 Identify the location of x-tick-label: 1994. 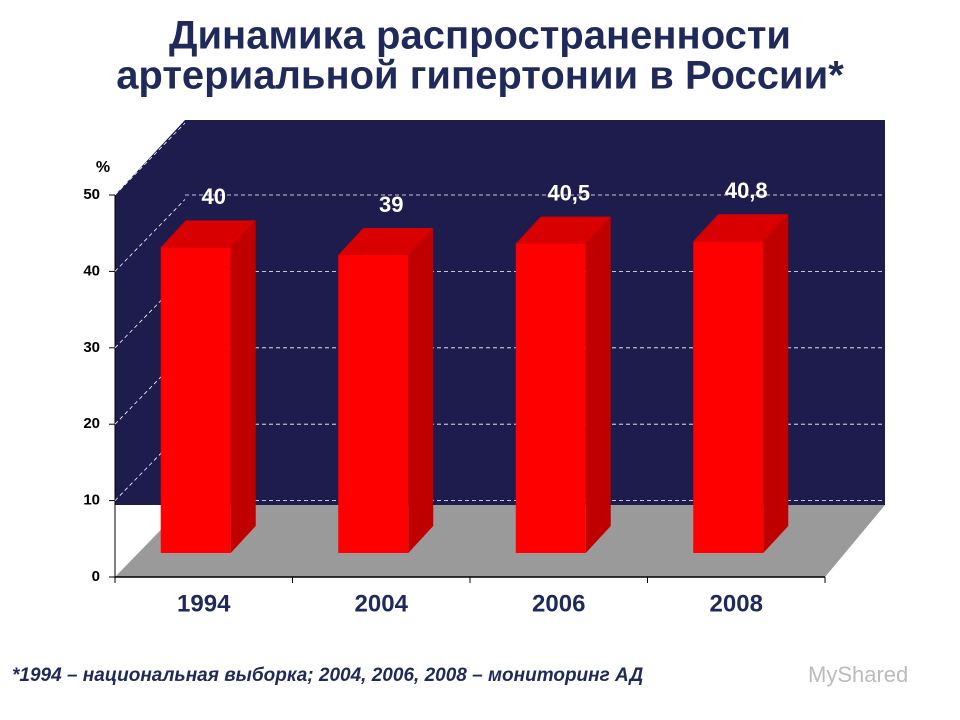
(204, 603).